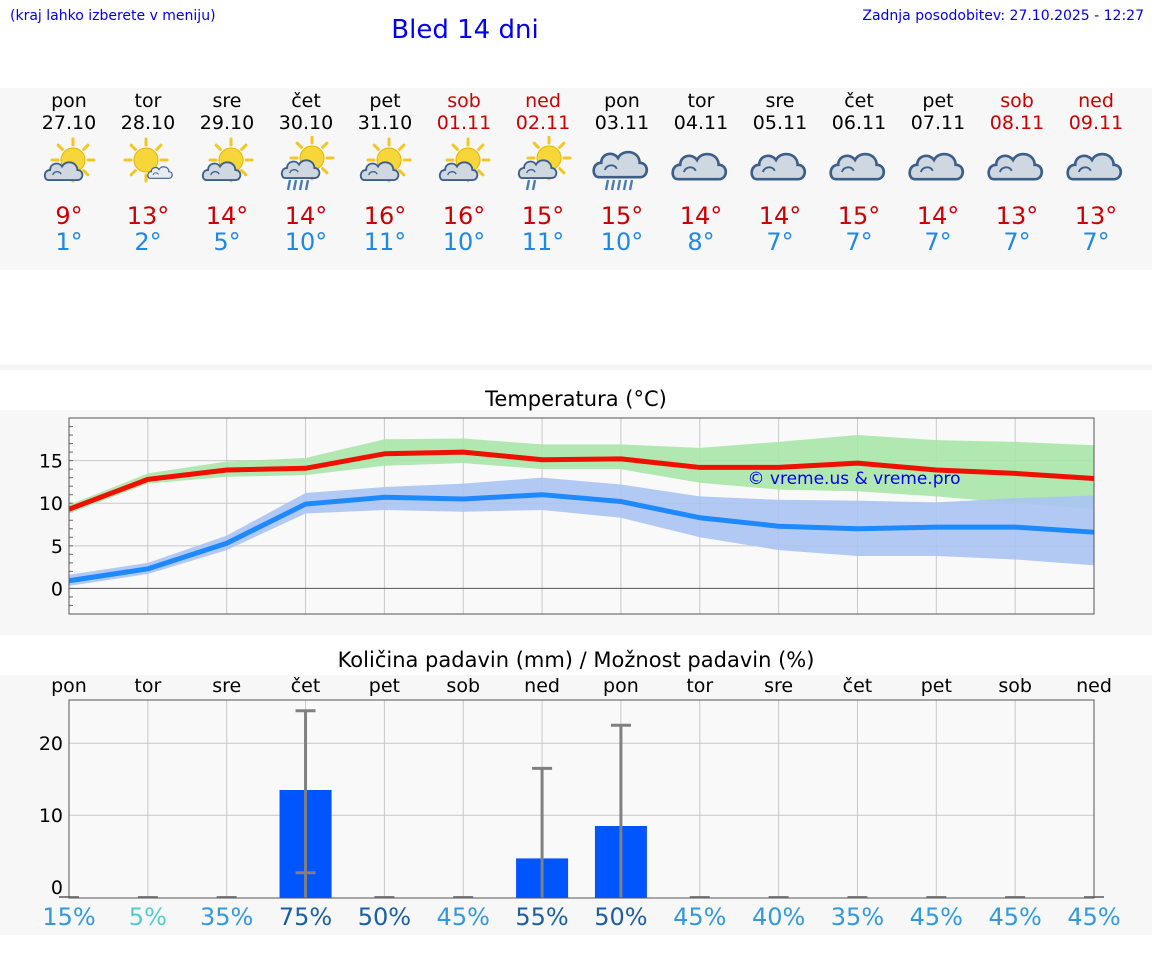  What do you see at coordinates (859, 101) in the screenshot?
I see `day-name: čet` at bounding box center [859, 101].